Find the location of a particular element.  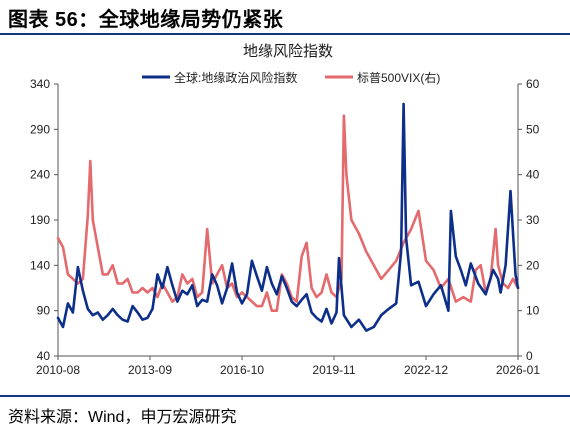

legend-label-vix: 标普500VIX(右) is located at coordinates (398, 77).